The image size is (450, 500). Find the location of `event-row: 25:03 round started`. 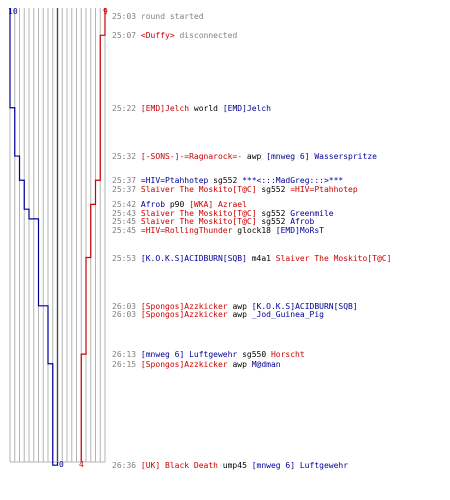

event-row: 25:03 round started is located at coordinates (158, 16).